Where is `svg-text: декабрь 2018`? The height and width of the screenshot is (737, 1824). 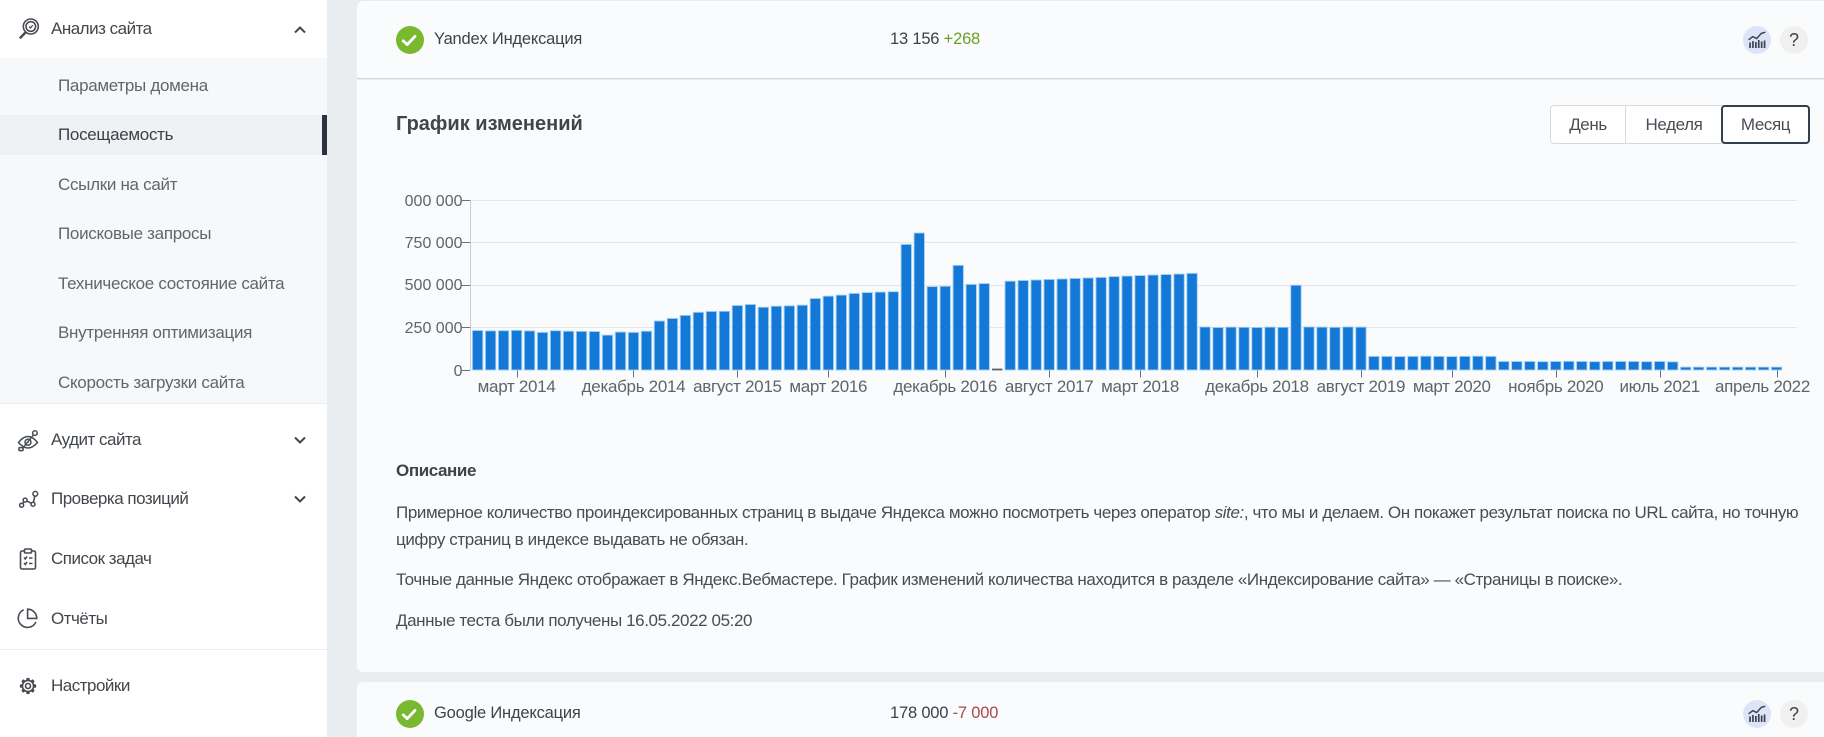
svg-text: декабрь 2018 is located at coordinates (1257, 386).